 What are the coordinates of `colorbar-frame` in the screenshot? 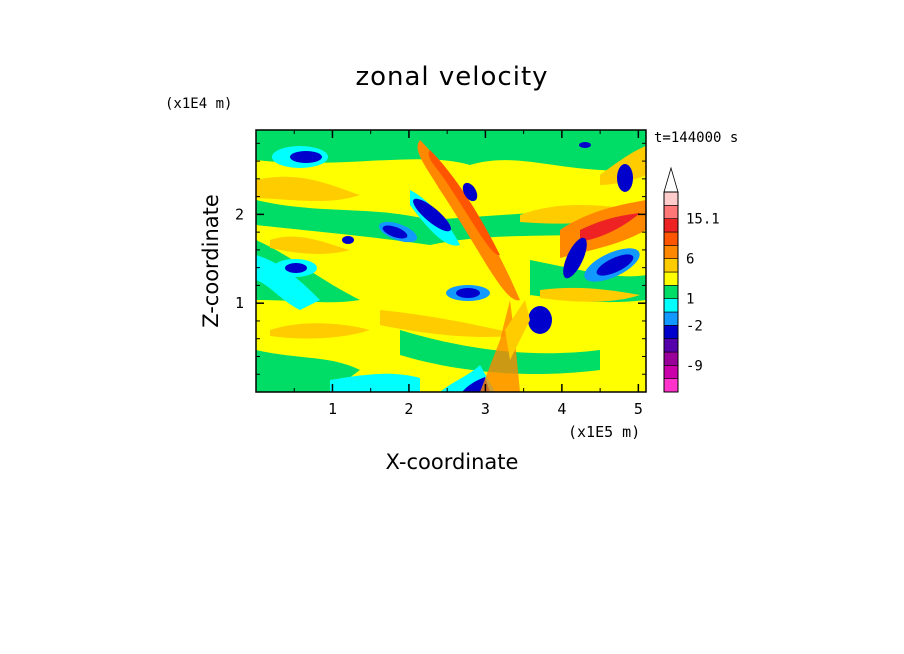 It's located at (671, 292).